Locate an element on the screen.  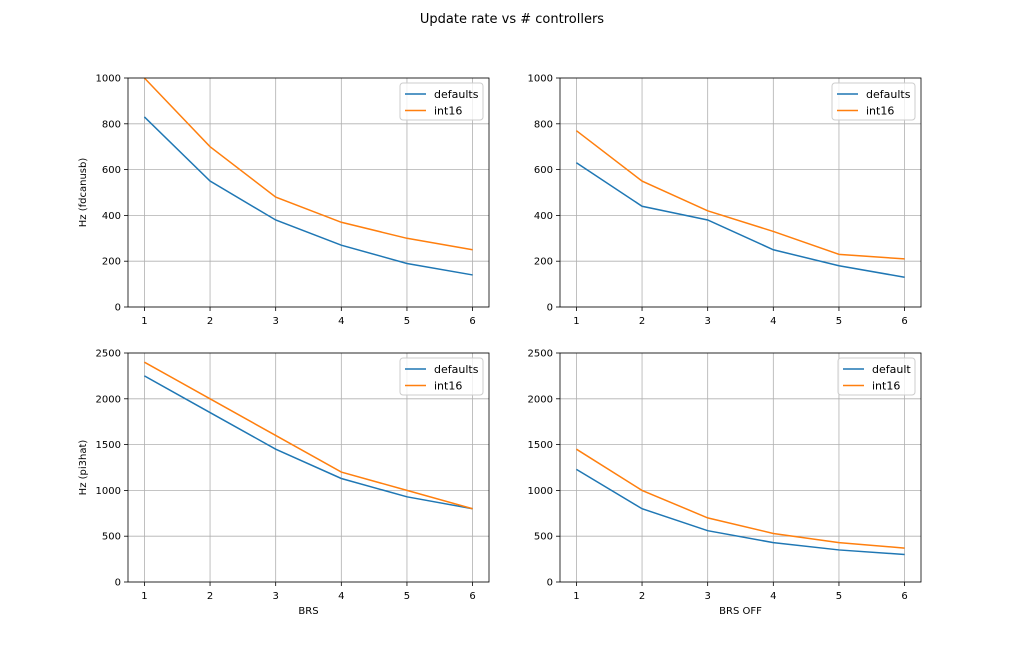
y-axis-label: Hz (fdcanusb) is located at coordinates (83, 193).